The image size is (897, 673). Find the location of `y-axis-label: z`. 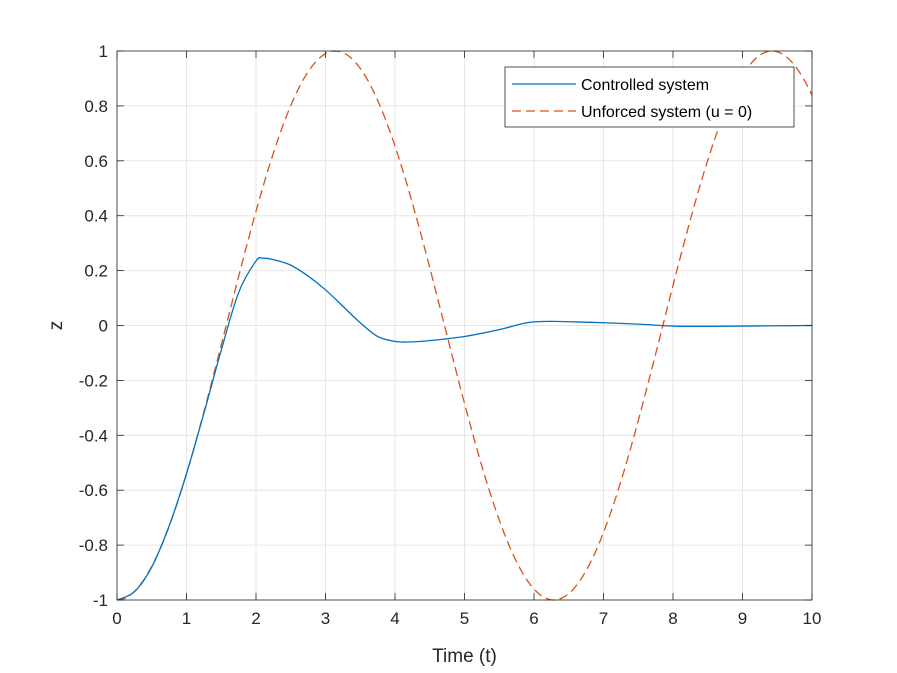

y-axis-label: z is located at coordinates (56, 326).